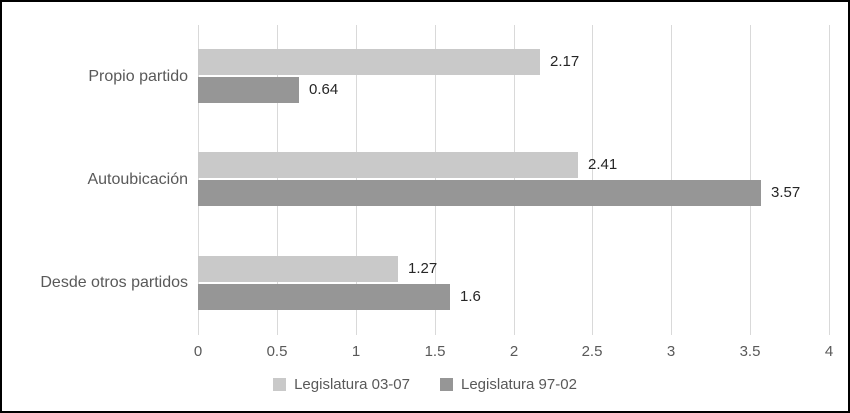 The width and height of the screenshot is (850, 413). Describe the element at coordinates (352, 384) in the screenshot. I see `legend-label: Legislatura 03-07` at that location.